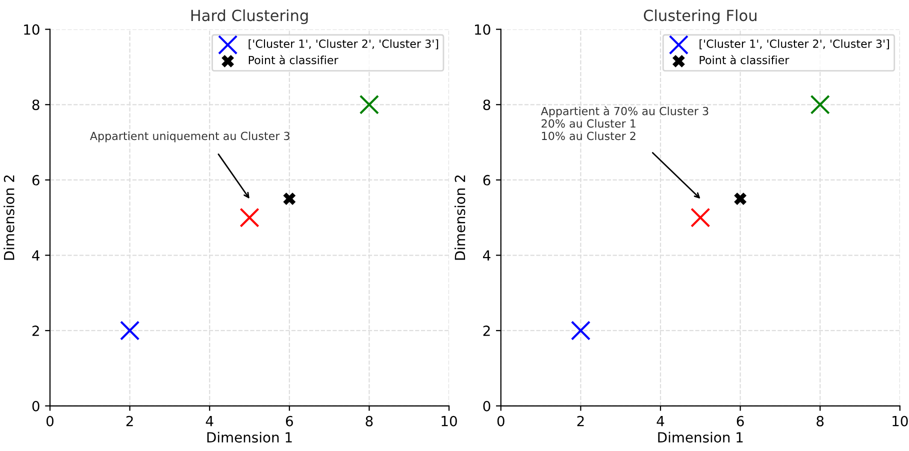  What do you see at coordinates (190, 137) in the screenshot?
I see `annotation: Appartient uniquement au Cluster 3` at bounding box center [190, 137].